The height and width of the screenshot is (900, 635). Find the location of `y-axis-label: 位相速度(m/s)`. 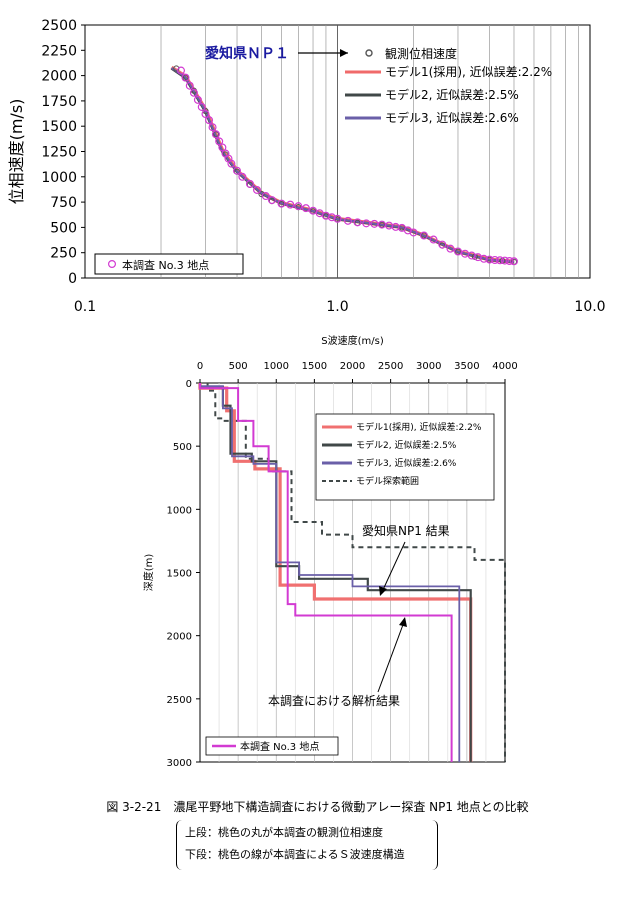

y-axis-label: 位相速度(m/s) is located at coordinates (16, 152).